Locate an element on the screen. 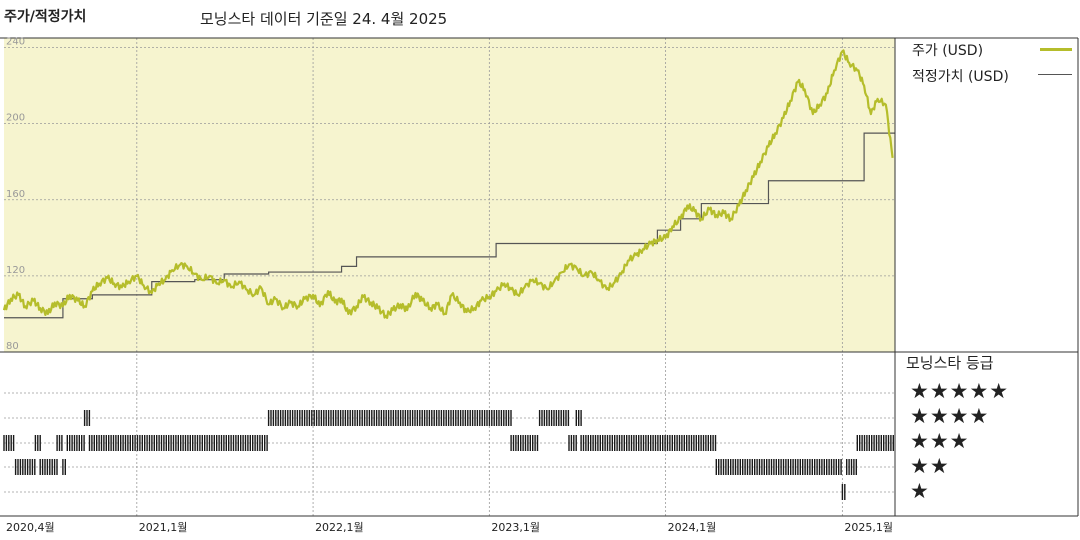  x-tick-label: 2022,1월 is located at coordinates (339, 527).